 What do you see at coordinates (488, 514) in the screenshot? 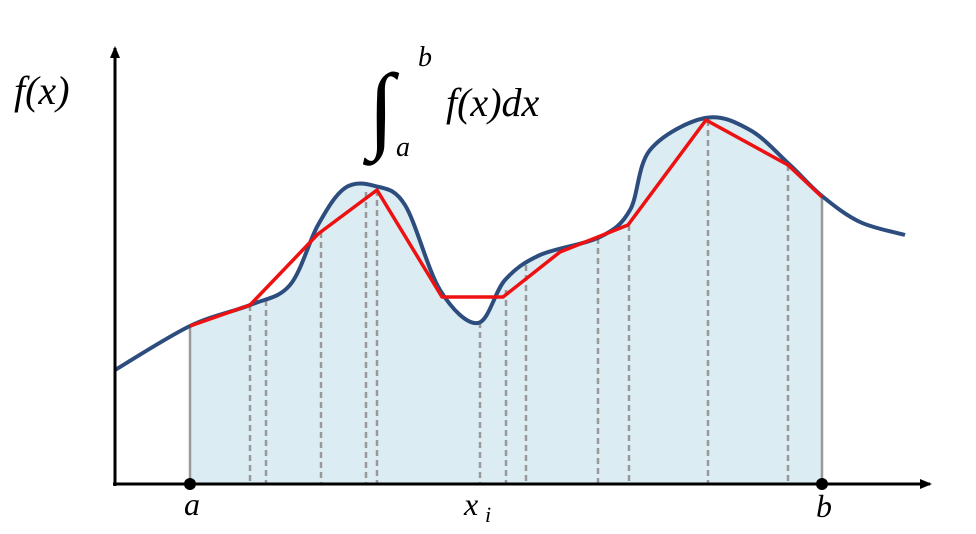
I see `x-label-xi-subscript: i` at bounding box center [488, 514].